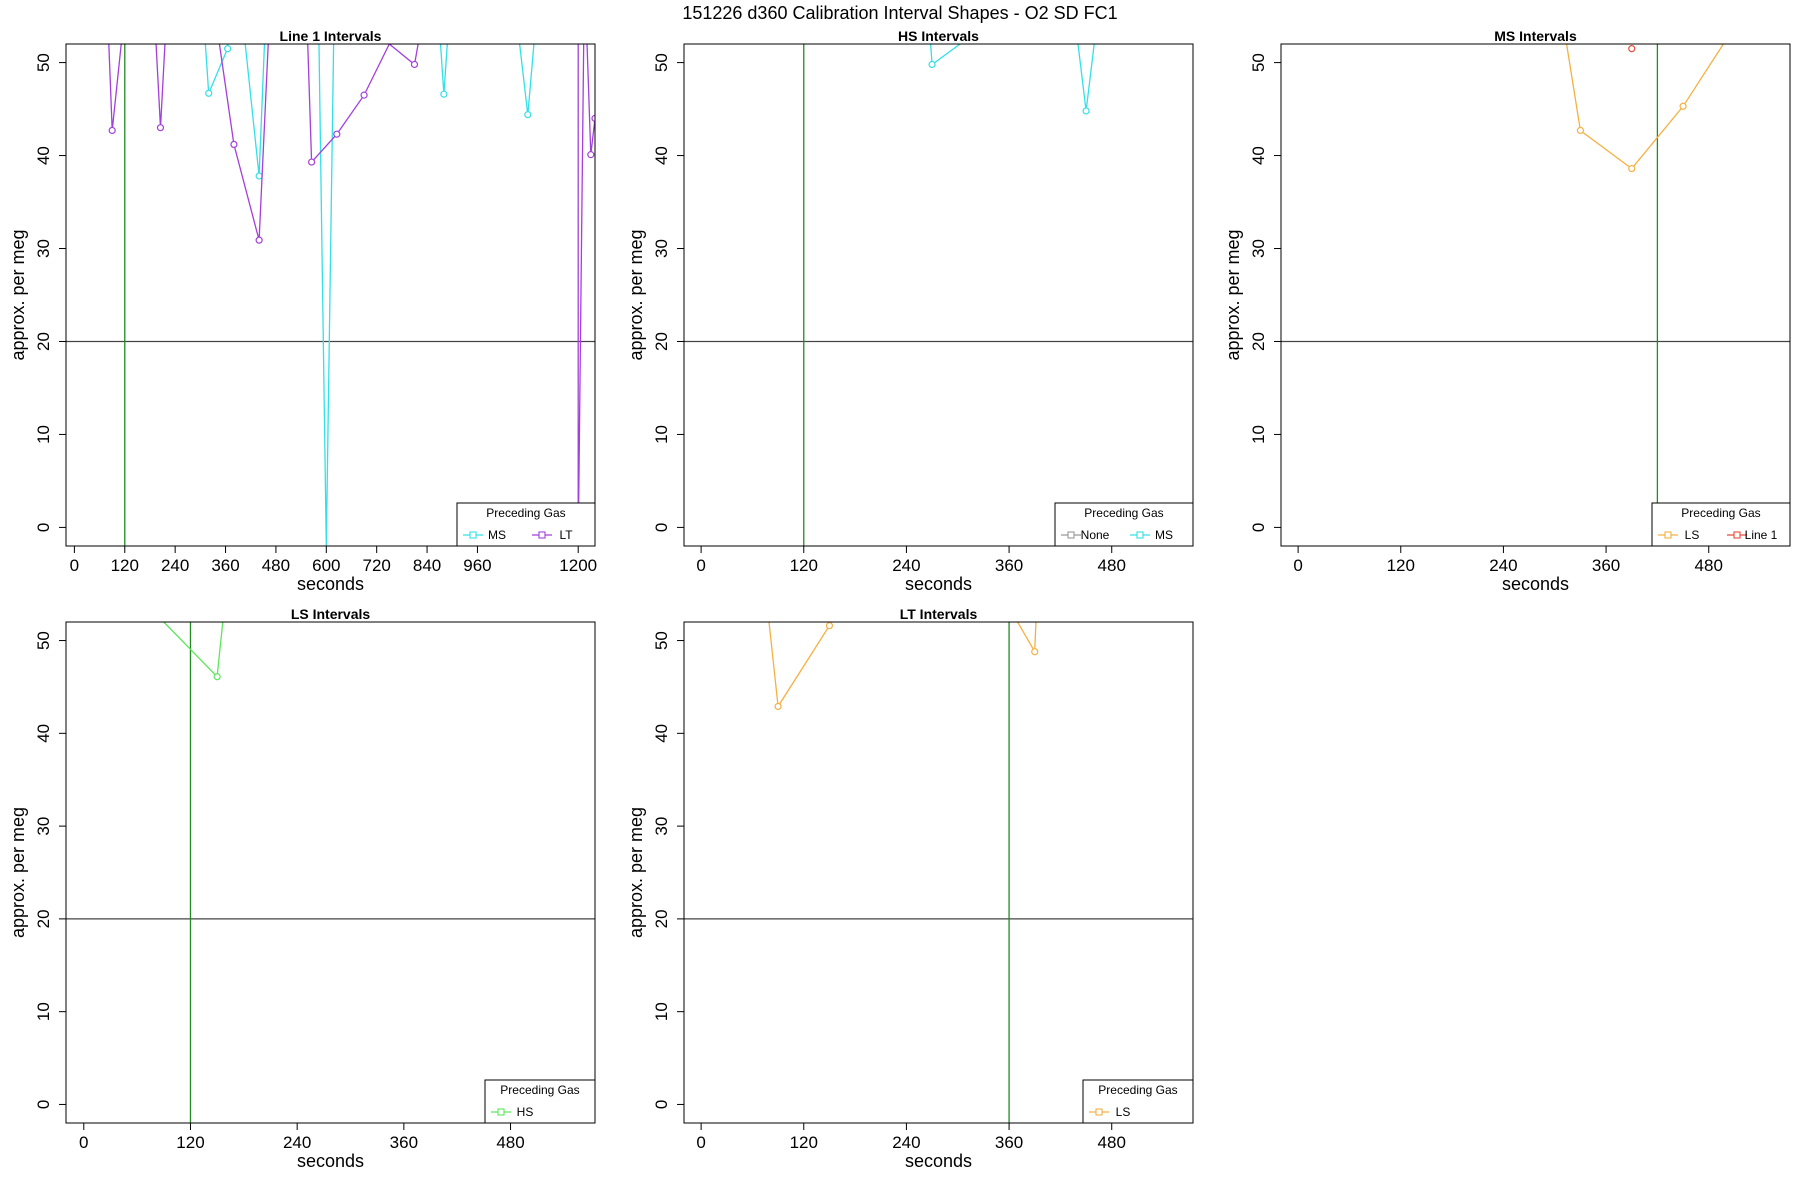 The image size is (1800, 1200). I want to click on y-tick-label: 40, so click(1258, 155).